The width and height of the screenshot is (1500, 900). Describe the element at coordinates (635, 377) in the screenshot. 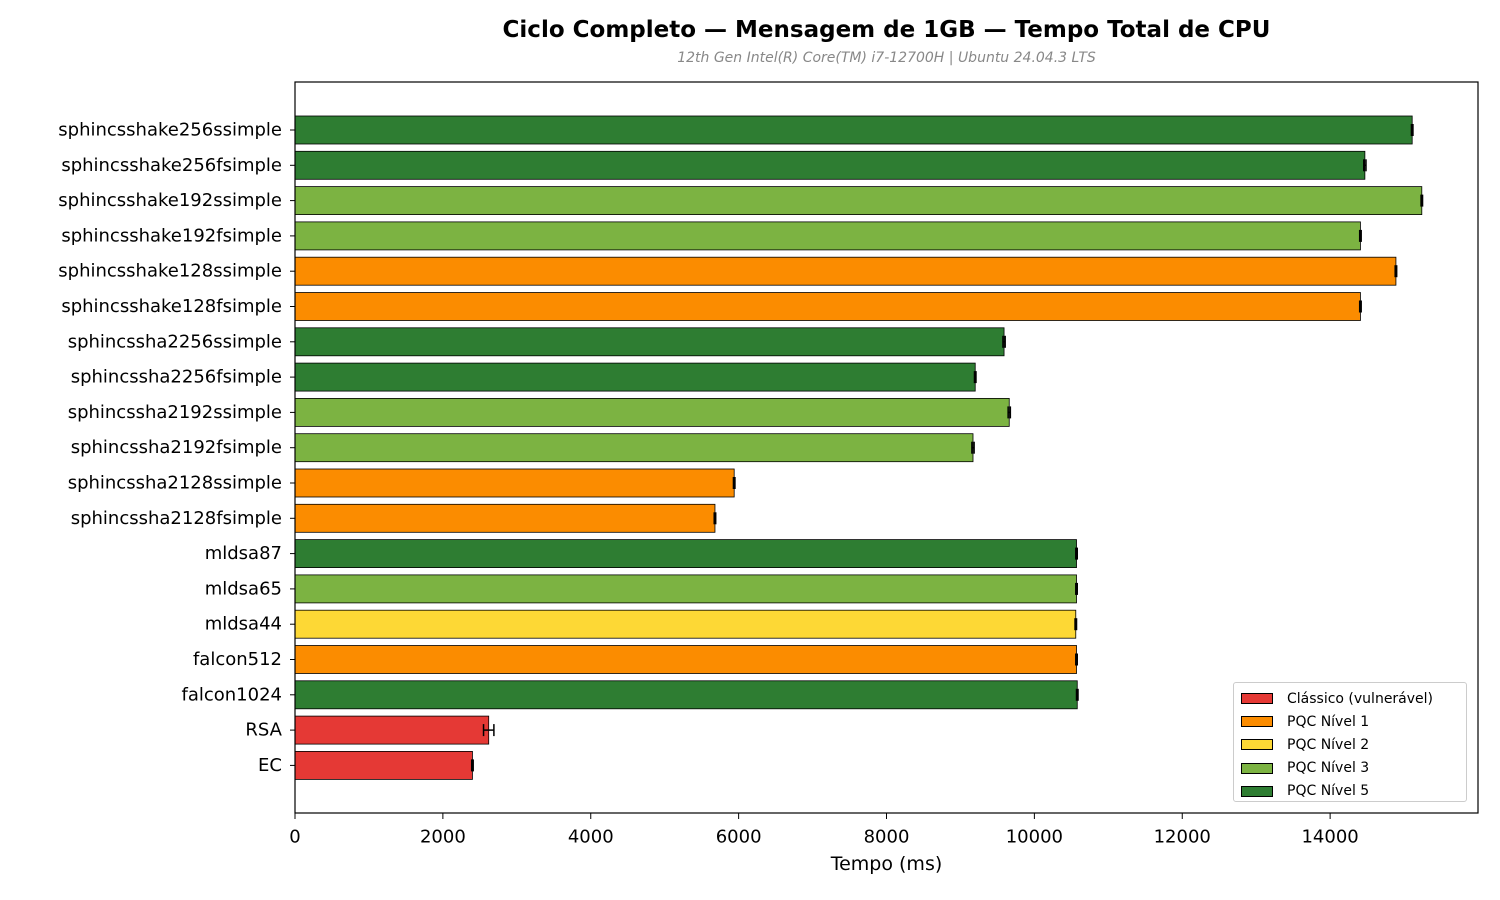

I see `bar-sphincssha2256fsimple` at that location.